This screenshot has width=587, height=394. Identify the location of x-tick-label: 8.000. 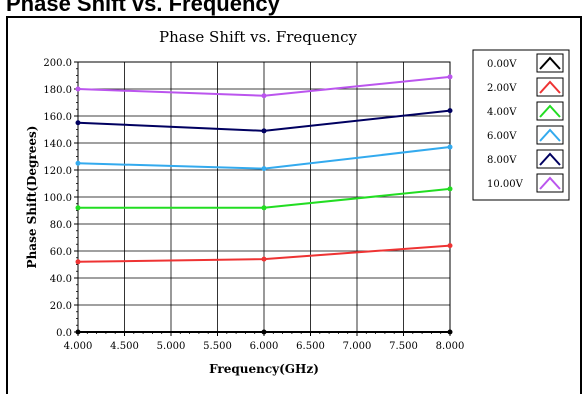
(450, 346).